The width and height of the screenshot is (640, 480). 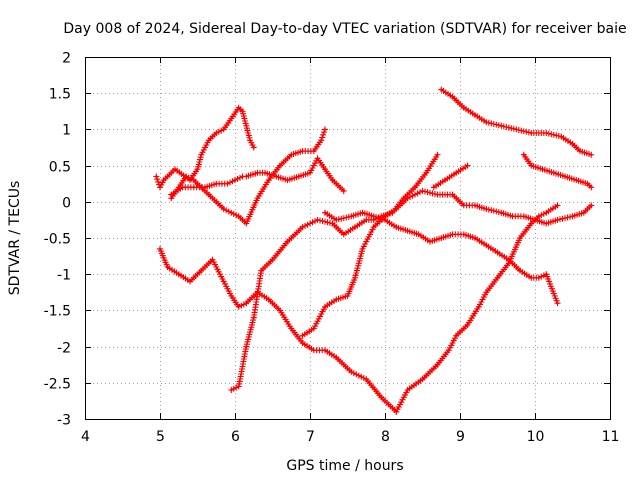 What do you see at coordinates (385, 437) in the screenshot?
I see `x-tick-label: 8` at bounding box center [385, 437].